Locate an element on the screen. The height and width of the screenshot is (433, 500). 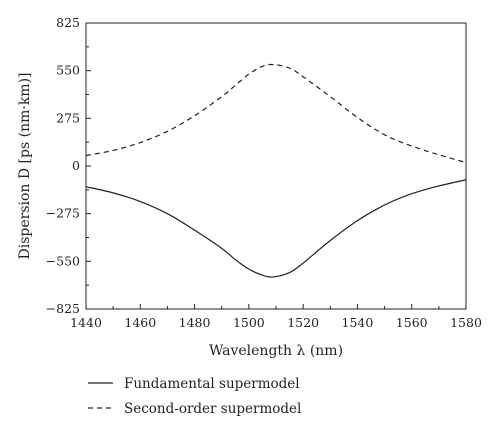
y-tick-label: 0 is located at coordinates (76, 165).